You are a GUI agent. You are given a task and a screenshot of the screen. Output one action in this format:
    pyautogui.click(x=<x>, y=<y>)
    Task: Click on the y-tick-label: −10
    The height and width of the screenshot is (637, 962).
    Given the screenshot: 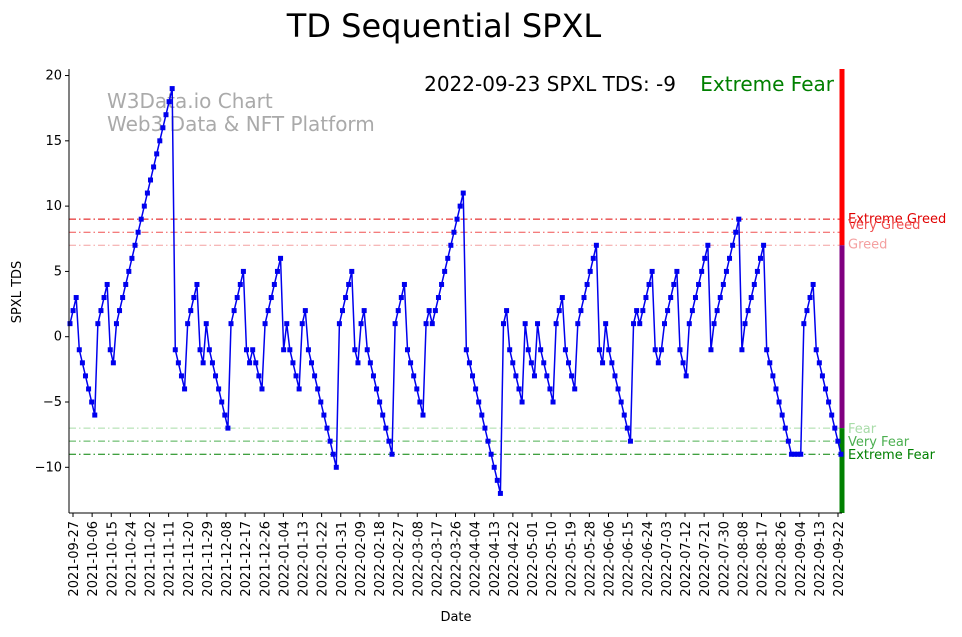 What is the action you would take?
    pyautogui.click(x=48, y=467)
    